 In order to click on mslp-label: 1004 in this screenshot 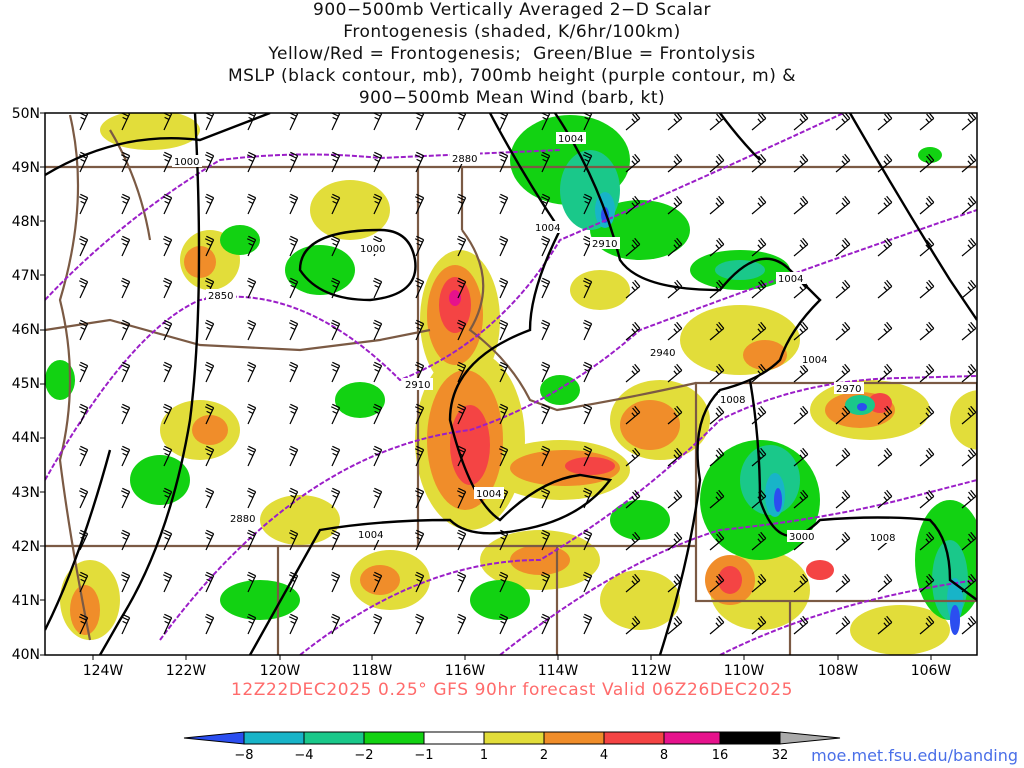, I will do `click(791, 278)`.